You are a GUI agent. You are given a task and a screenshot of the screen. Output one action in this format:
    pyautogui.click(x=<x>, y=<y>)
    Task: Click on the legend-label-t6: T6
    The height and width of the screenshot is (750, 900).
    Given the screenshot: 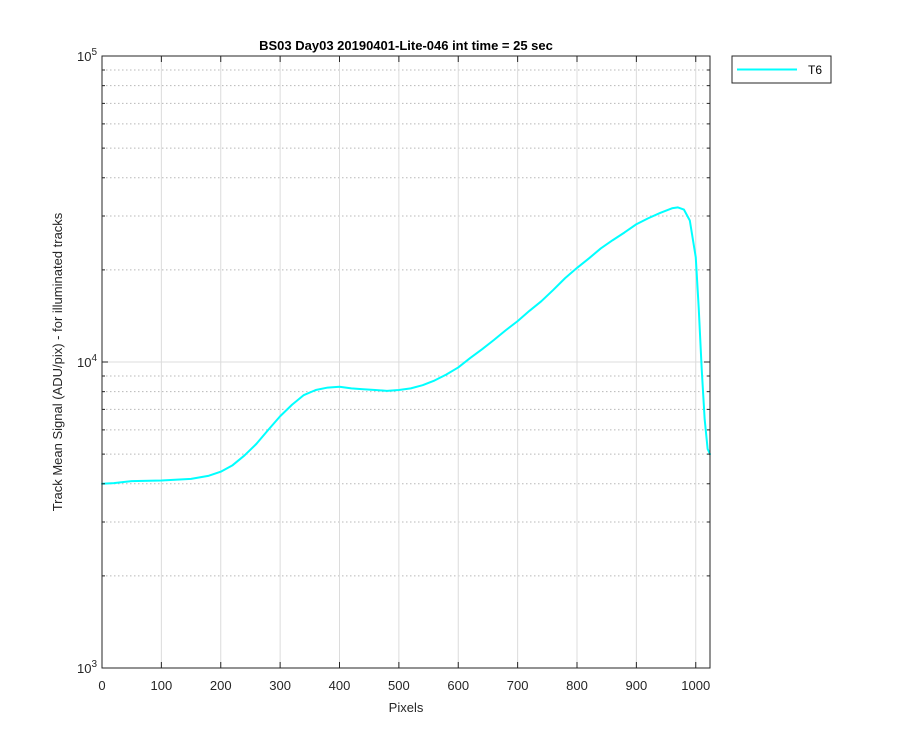 What is the action you would take?
    pyautogui.click(x=815, y=70)
    